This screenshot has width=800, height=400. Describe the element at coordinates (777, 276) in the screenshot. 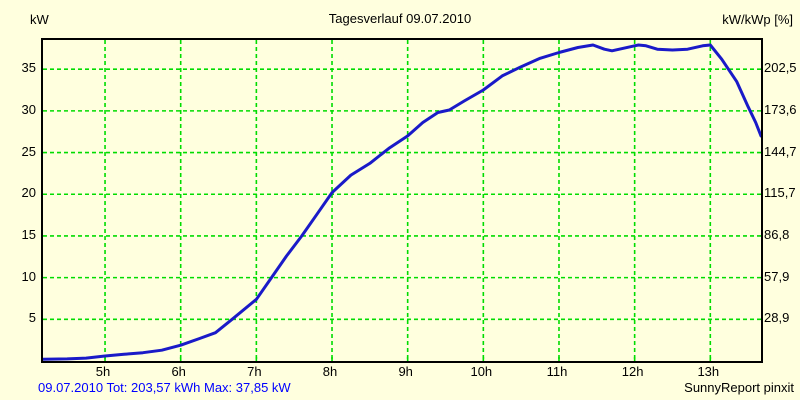

I see `right-axis-tick-label: 57,9` at that location.